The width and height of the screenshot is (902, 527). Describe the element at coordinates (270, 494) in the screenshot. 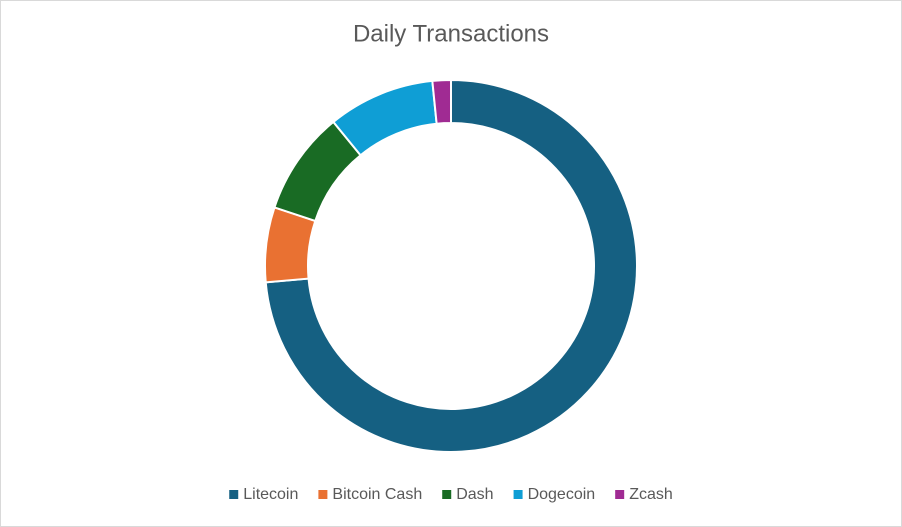

I see `legend-label: Litecoin` at that location.